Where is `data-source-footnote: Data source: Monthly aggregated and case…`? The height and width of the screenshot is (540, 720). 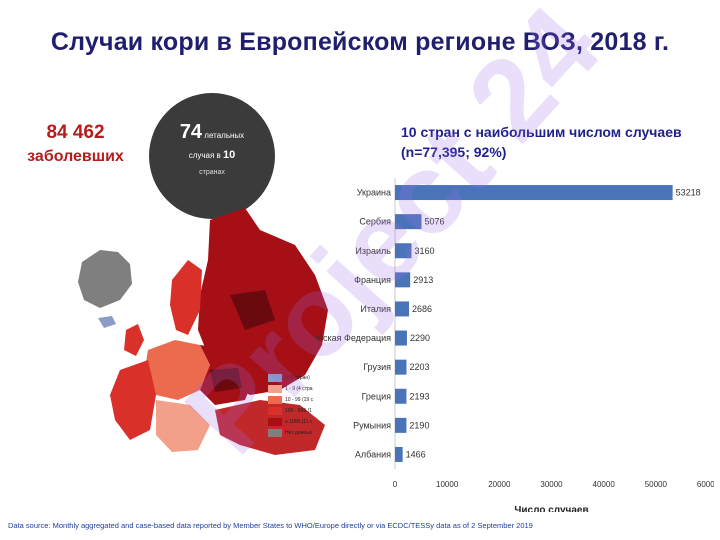
data-source-footnote: Data source: Monthly aggregated and case… is located at coordinates (270, 525).